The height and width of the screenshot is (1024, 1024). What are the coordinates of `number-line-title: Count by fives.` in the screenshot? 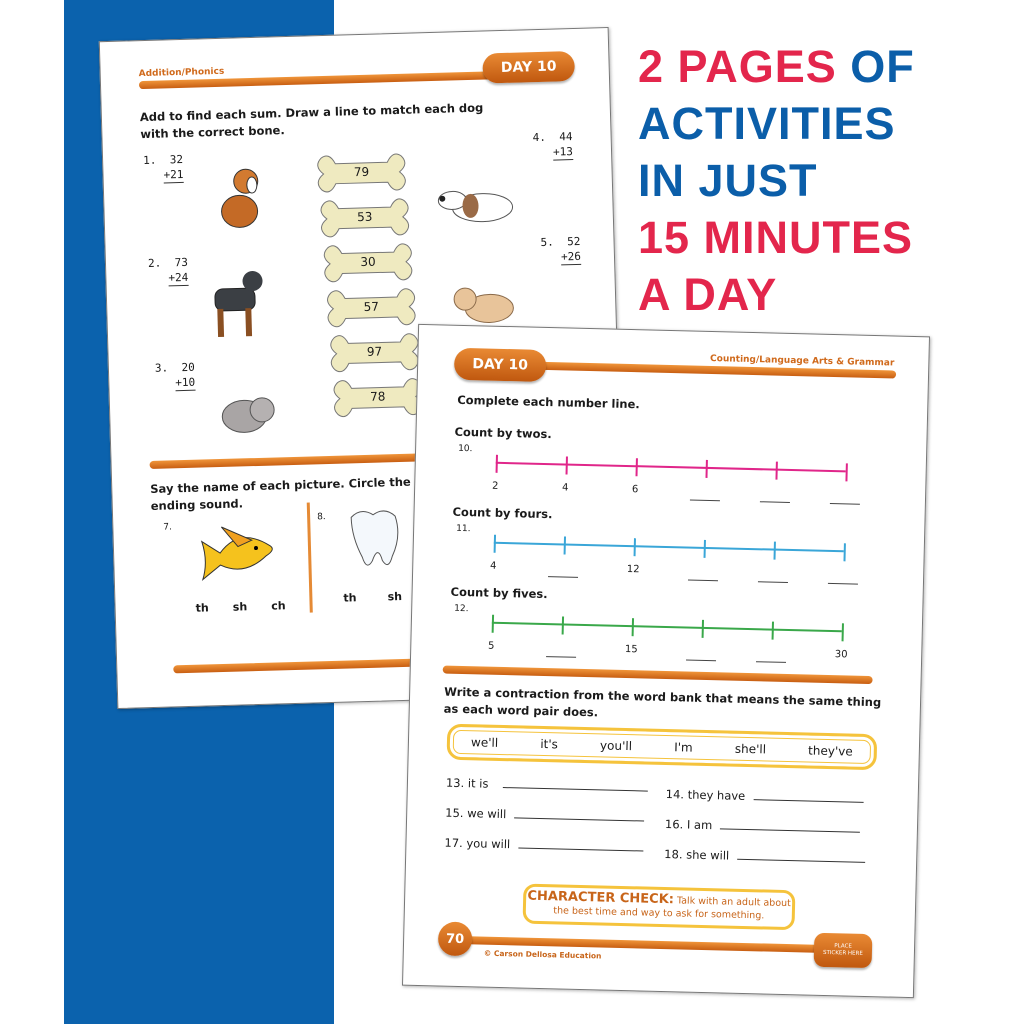 It's located at (499, 593).